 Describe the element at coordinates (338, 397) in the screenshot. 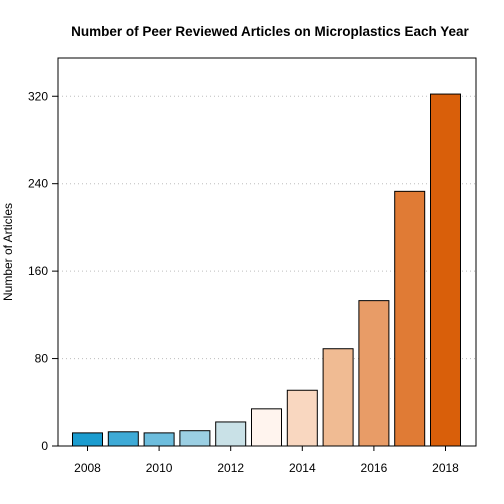

I see `bar-2015` at that location.